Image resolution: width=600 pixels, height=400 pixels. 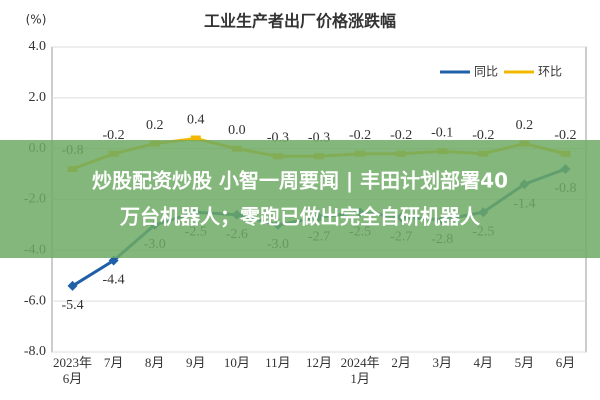 What do you see at coordinates (360, 370) in the screenshot?
I see `x-tick-label: 2024年 1月` at bounding box center [360, 370].